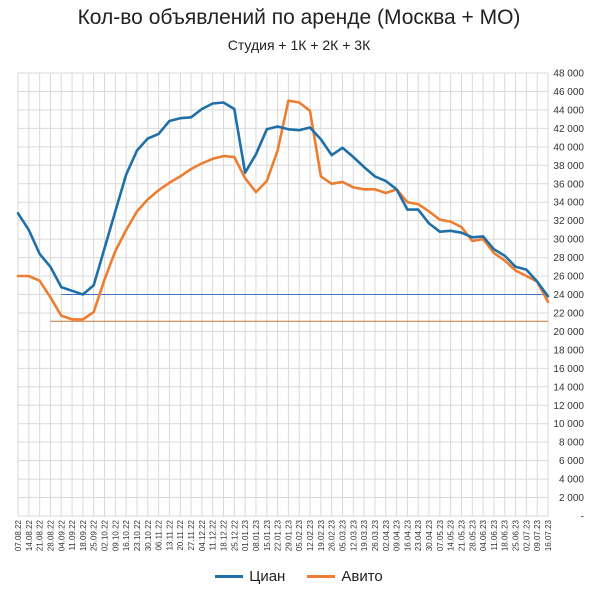 Image resolution: width=598 pixels, height=598 pixels. I want to click on y-tick-label: 34 000, so click(568, 203).